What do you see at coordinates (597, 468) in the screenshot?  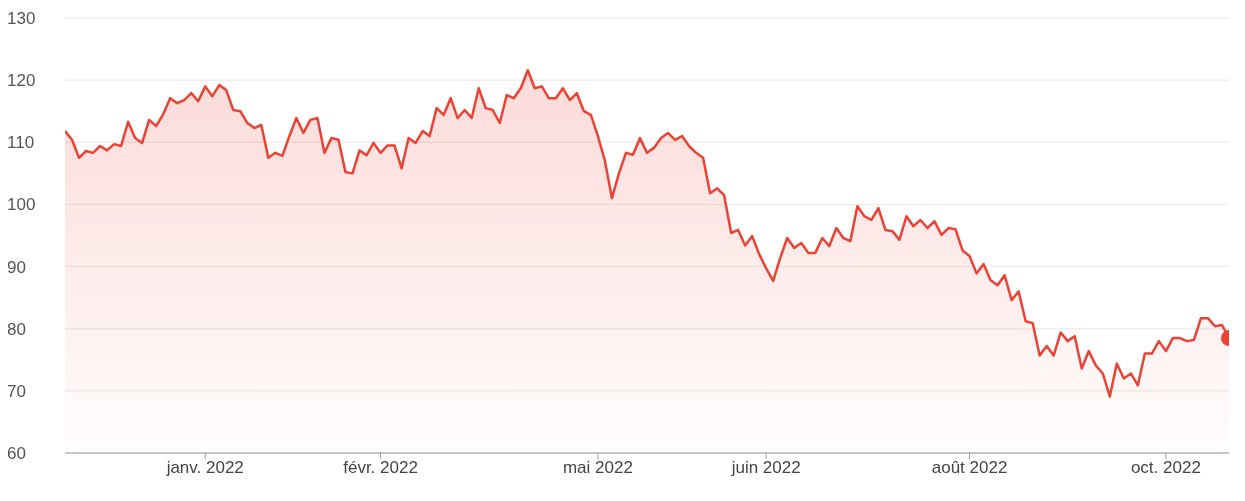 I see `x-tick-label: mai 2022` at bounding box center [597, 468].